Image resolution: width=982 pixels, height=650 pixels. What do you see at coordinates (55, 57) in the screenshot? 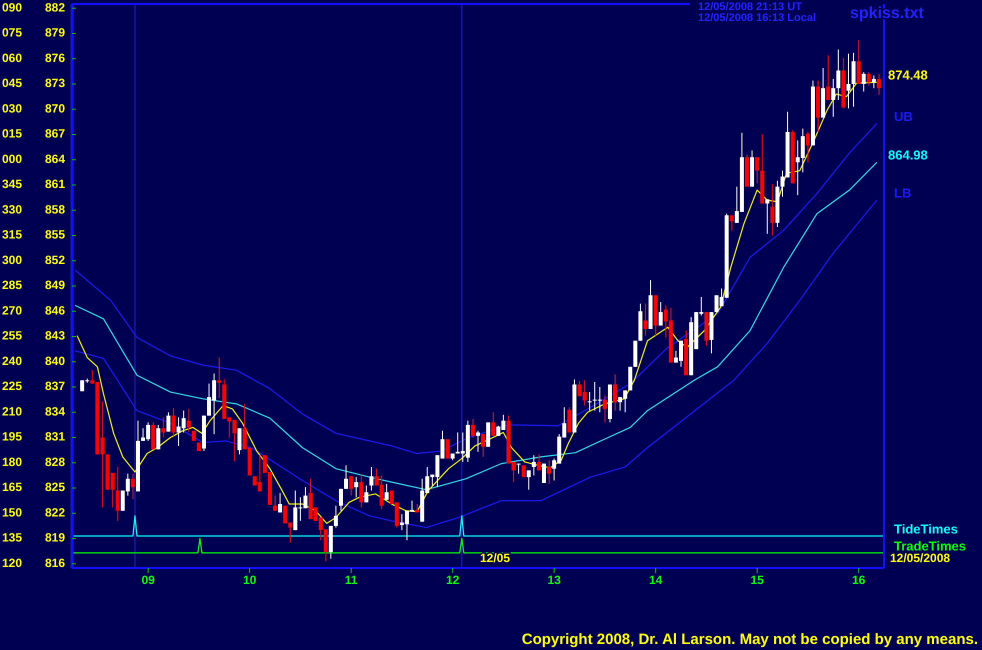
I see `y-tick-label: 876` at bounding box center [55, 57].